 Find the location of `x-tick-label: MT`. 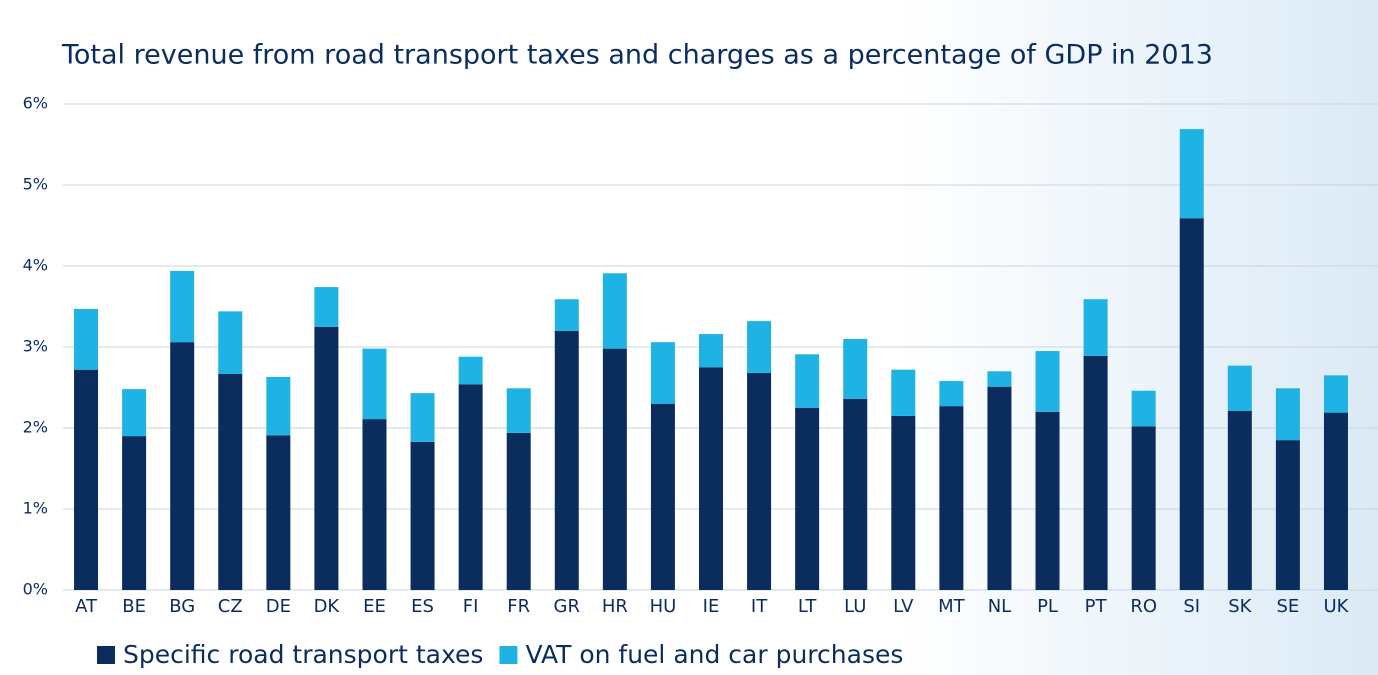

x-tick-label: MT is located at coordinates (952, 606).